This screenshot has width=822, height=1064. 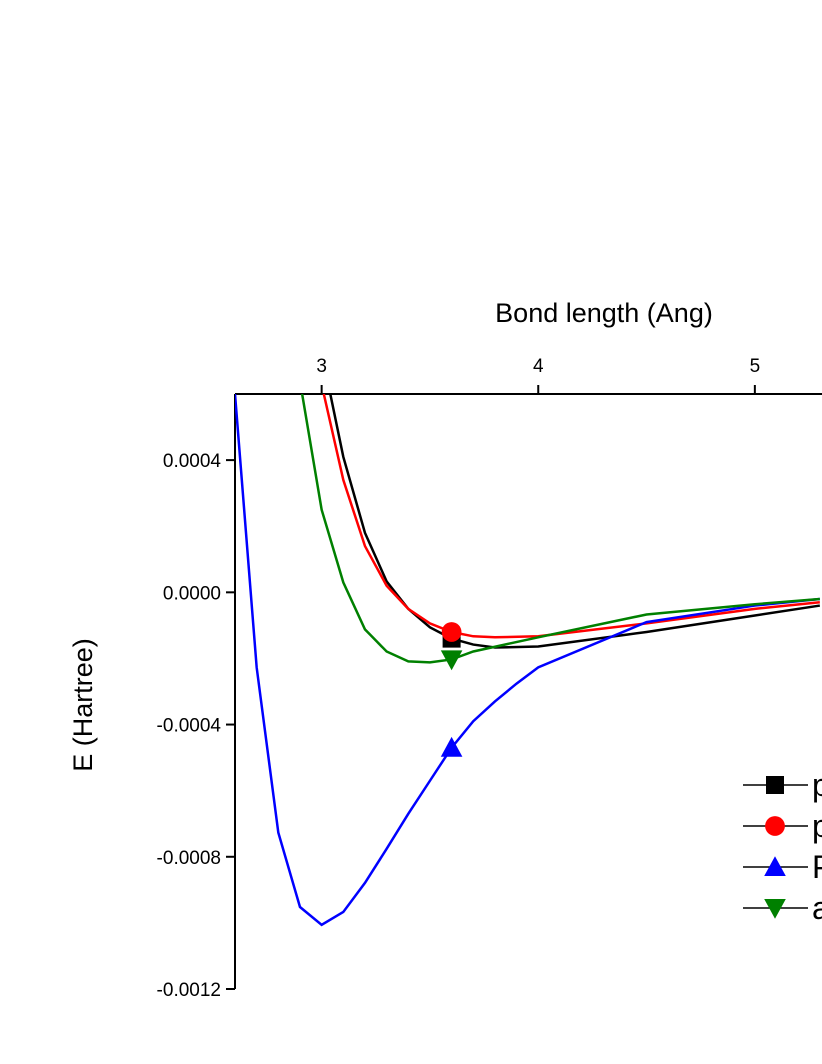 What do you see at coordinates (604, 313) in the screenshot?
I see `x-axis-label: Bond length (Ang)` at bounding box center [604, 313].